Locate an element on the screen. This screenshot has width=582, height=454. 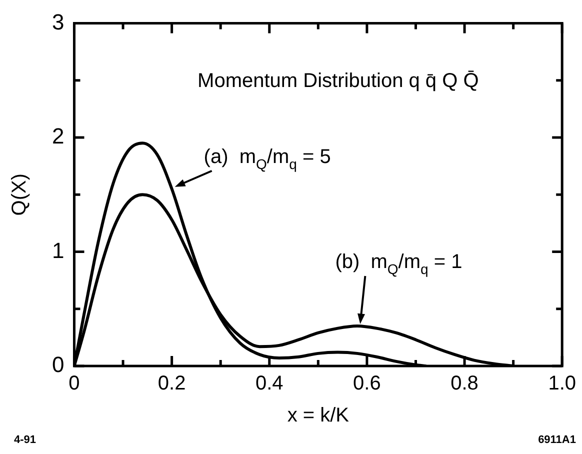
y-tick-label: 3 is located at coordinates (58, 21).